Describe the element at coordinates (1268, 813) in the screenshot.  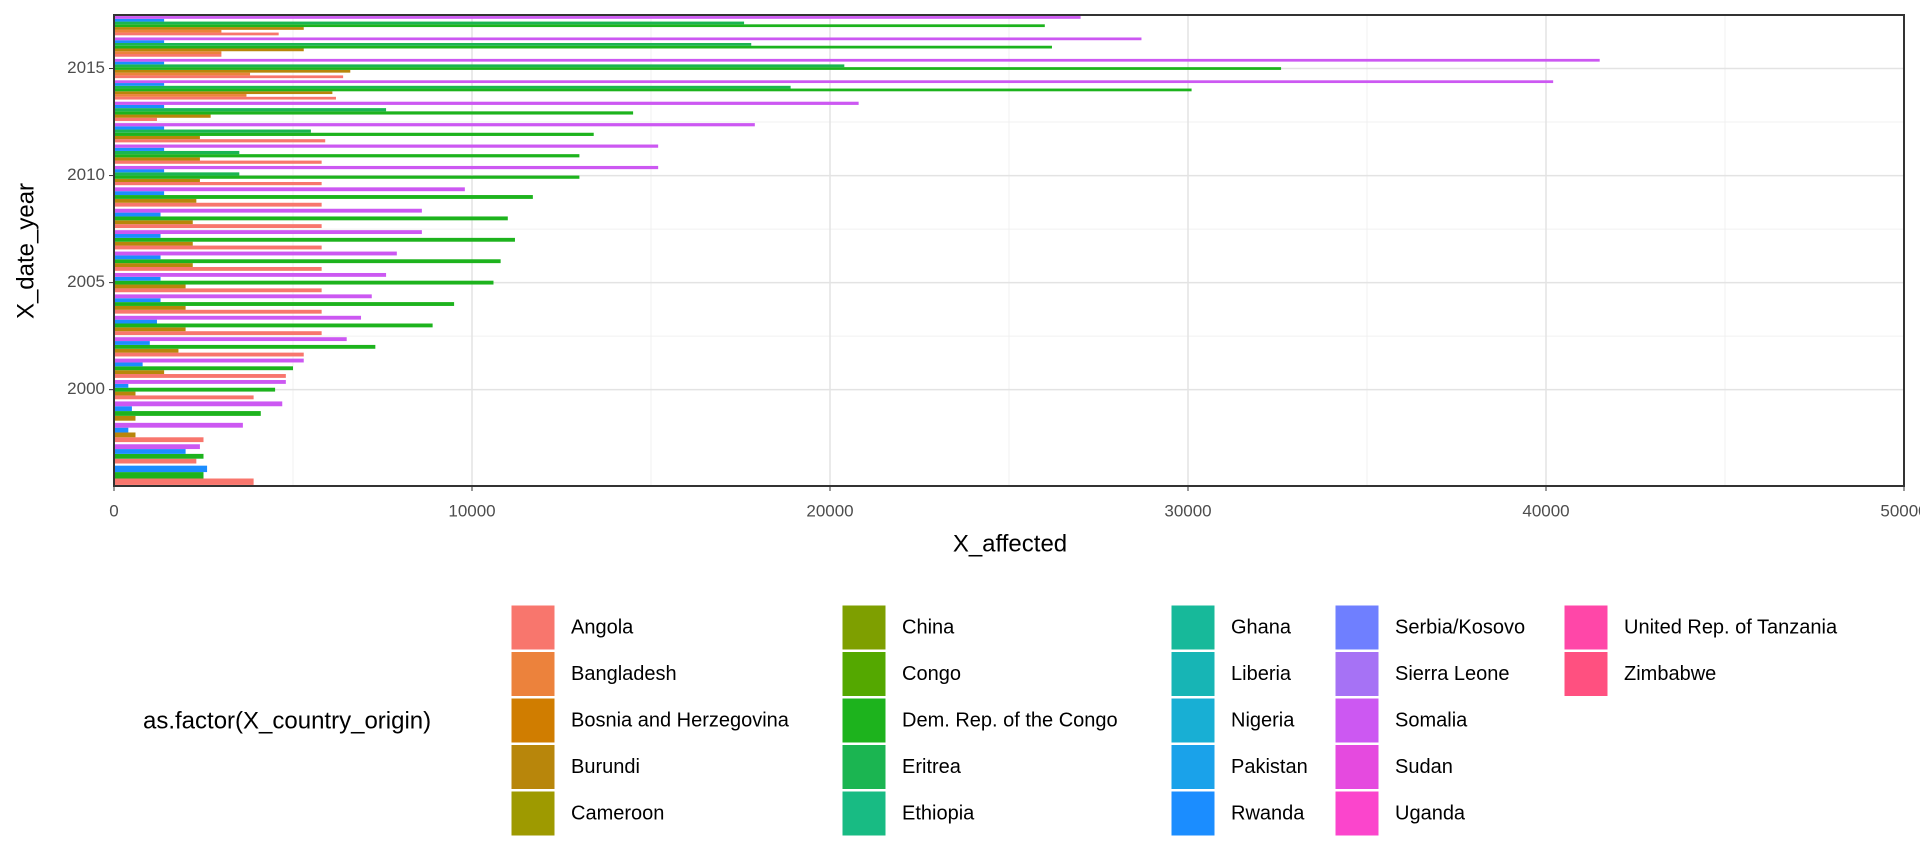
I see `legend-label: Rwanda` at that location.